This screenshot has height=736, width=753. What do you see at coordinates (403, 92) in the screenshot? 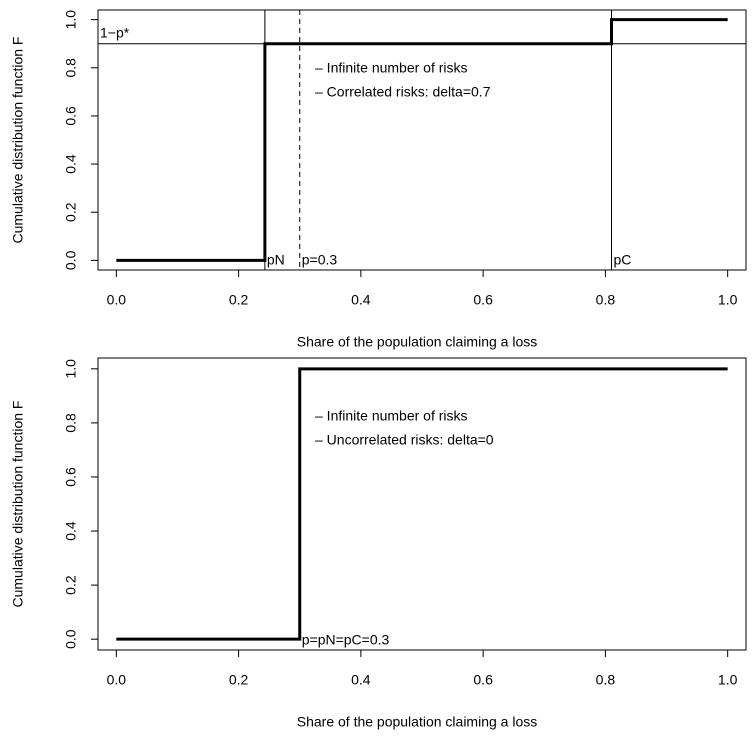
I see `annotation: – Correlated risks: delta=0.7` at bounding box center [403, 92].